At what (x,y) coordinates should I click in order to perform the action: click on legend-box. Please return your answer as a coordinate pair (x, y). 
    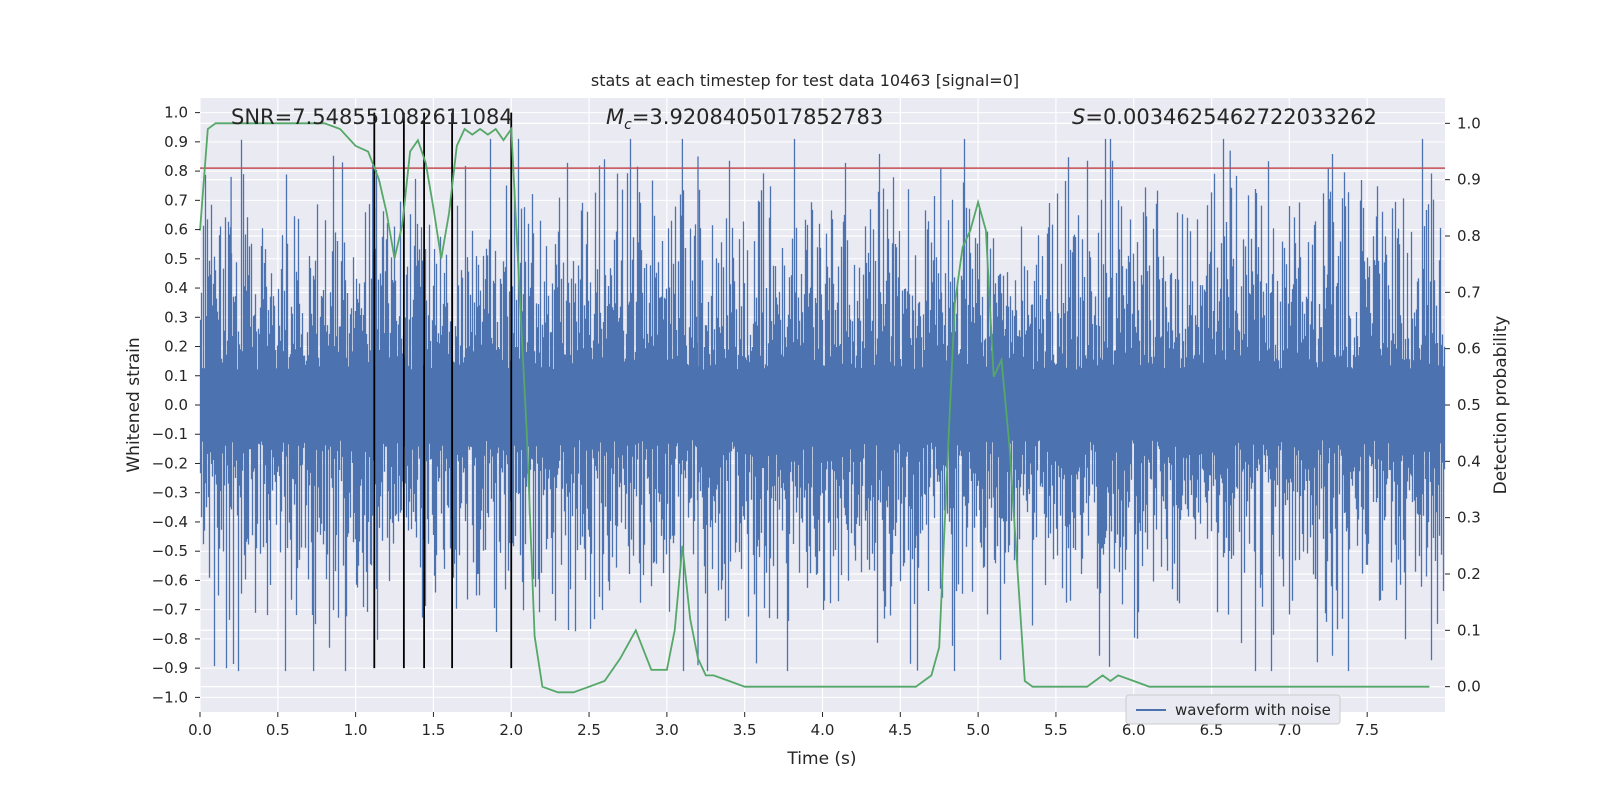
    Looking at the image, I should click on (1233, 709).